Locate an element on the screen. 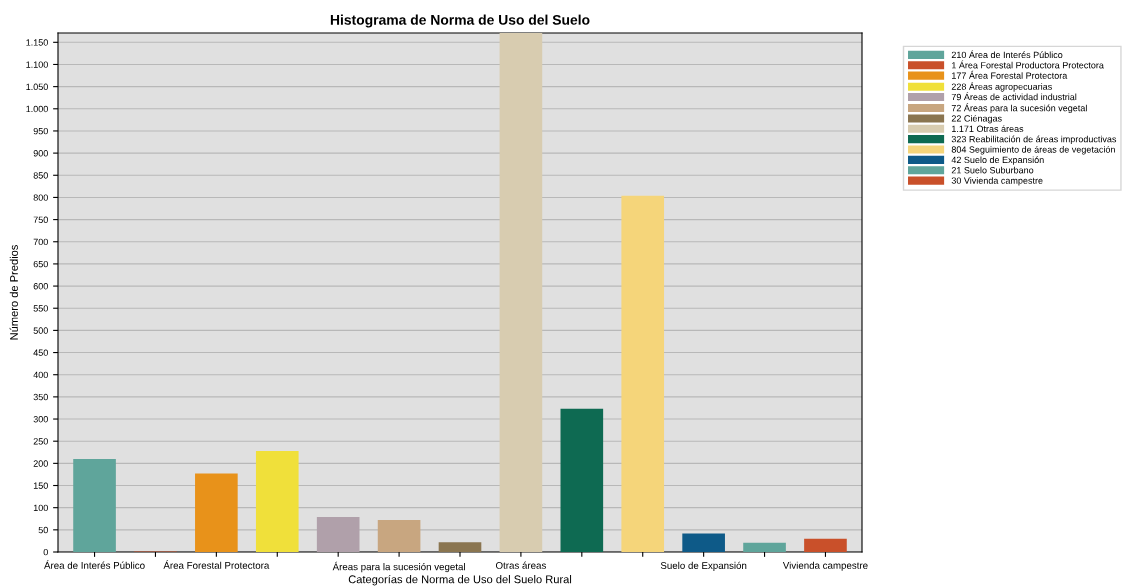 This screenshot has height=587, width=1148. y-tick-label: 200 is located at coordinates (40, 463).